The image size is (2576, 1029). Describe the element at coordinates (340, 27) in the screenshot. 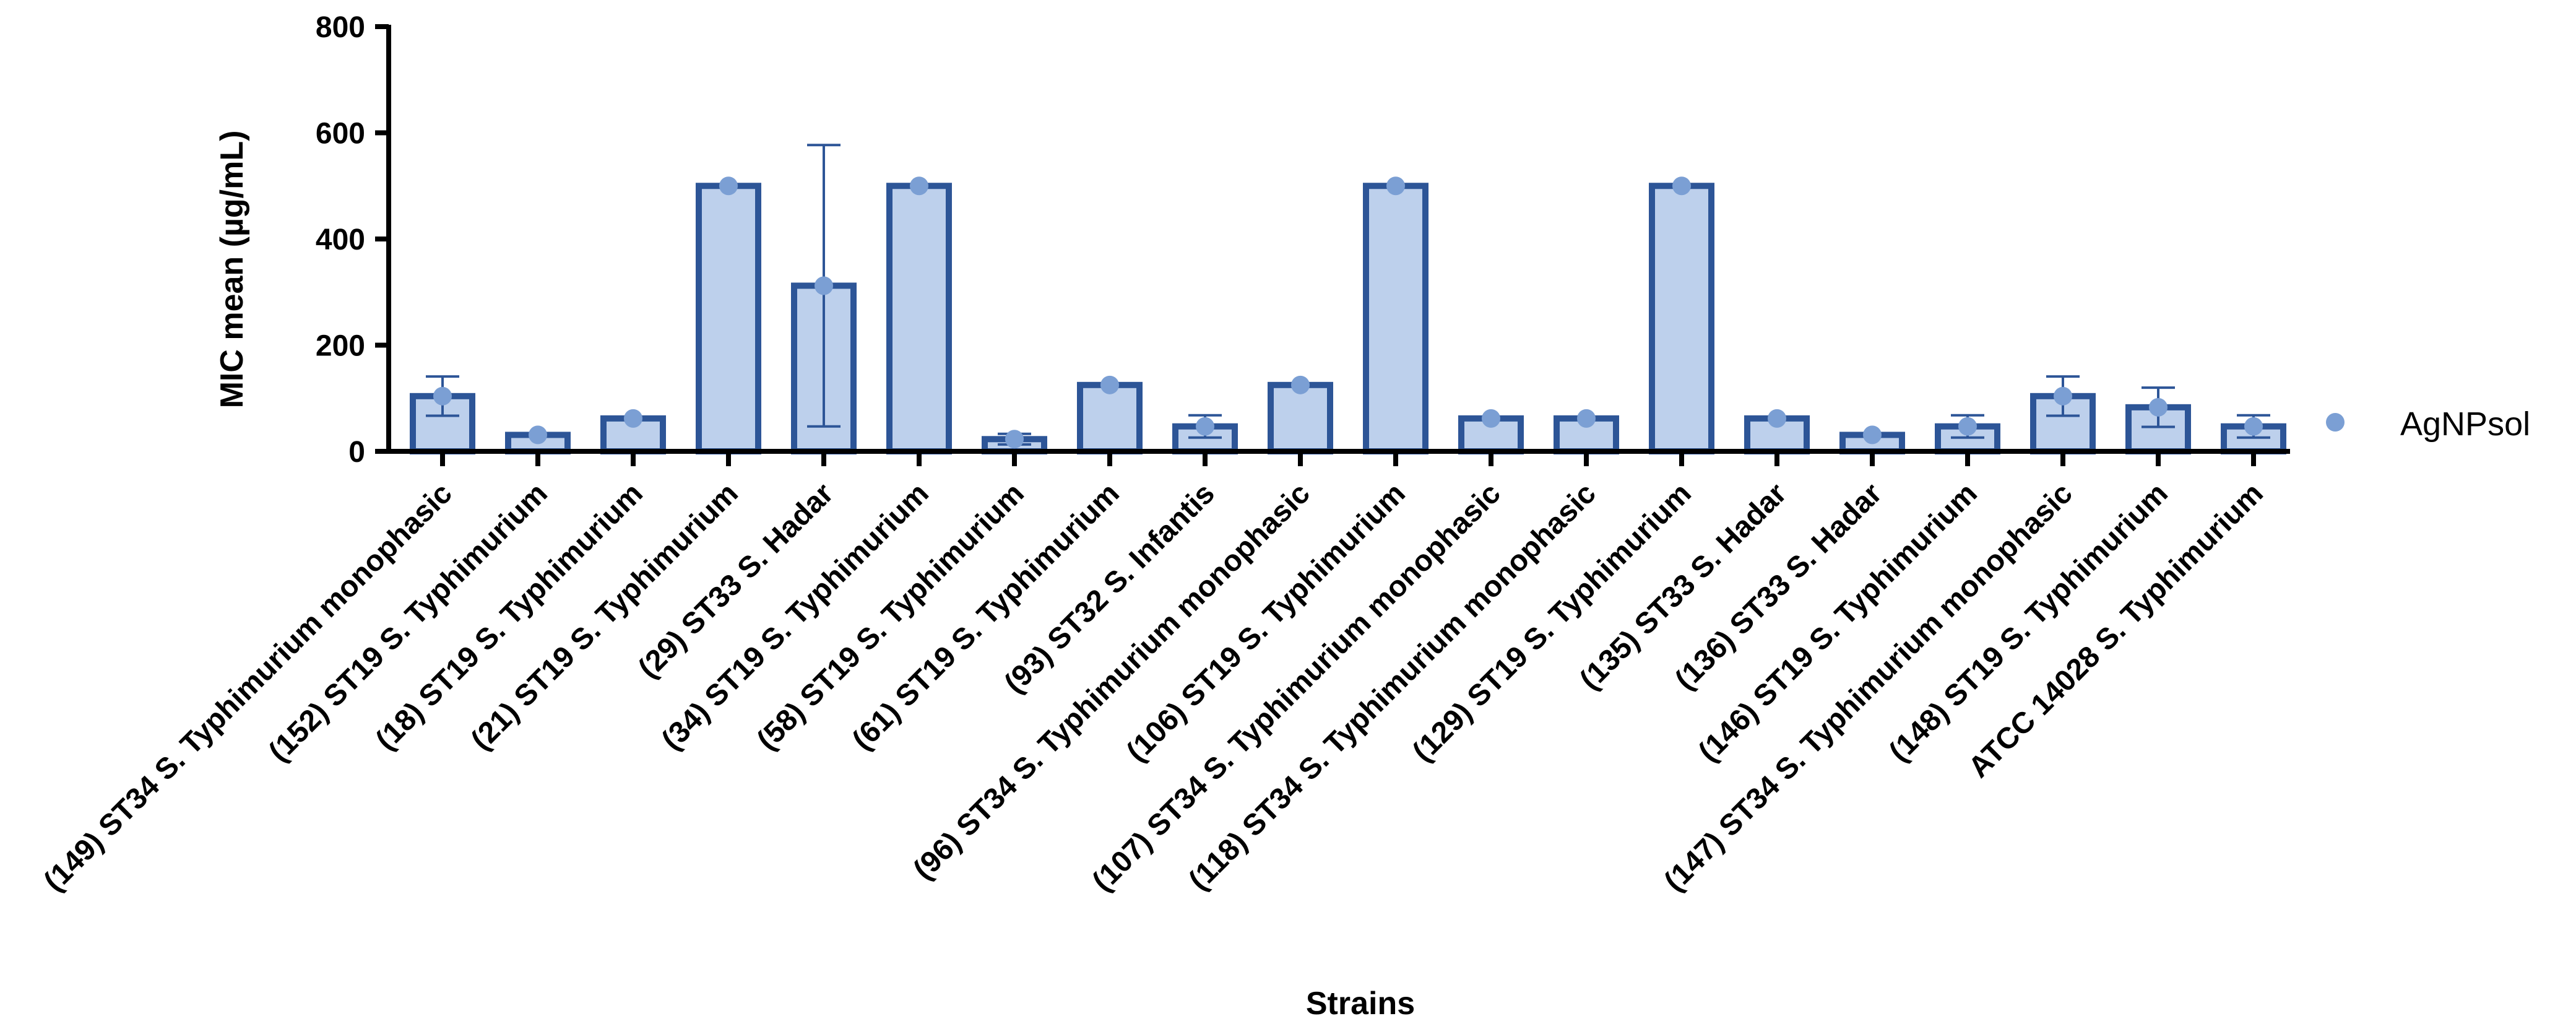

I see `y-tick-label: 800` at that location.